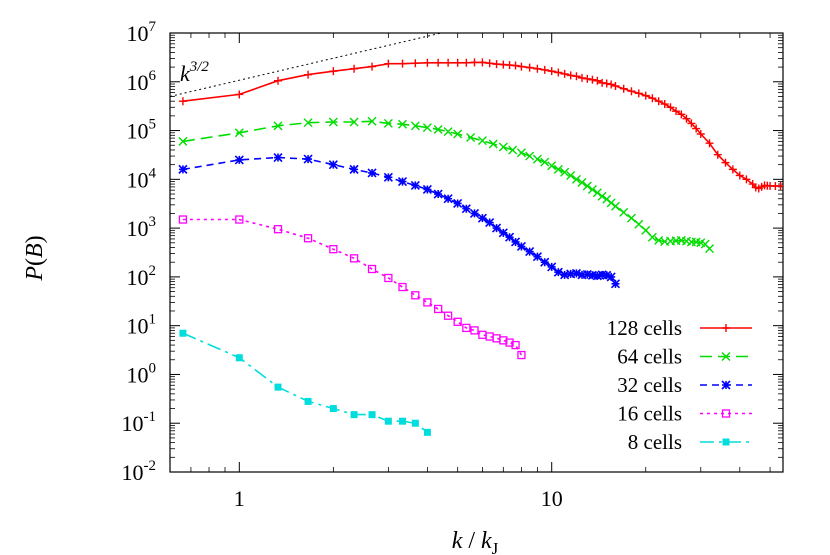 This screenshot has height=555, width=830. Describe the element at coordinates (139, 422) in the screenshot. I see `y-tick-label: 10⁻¹` at that location.